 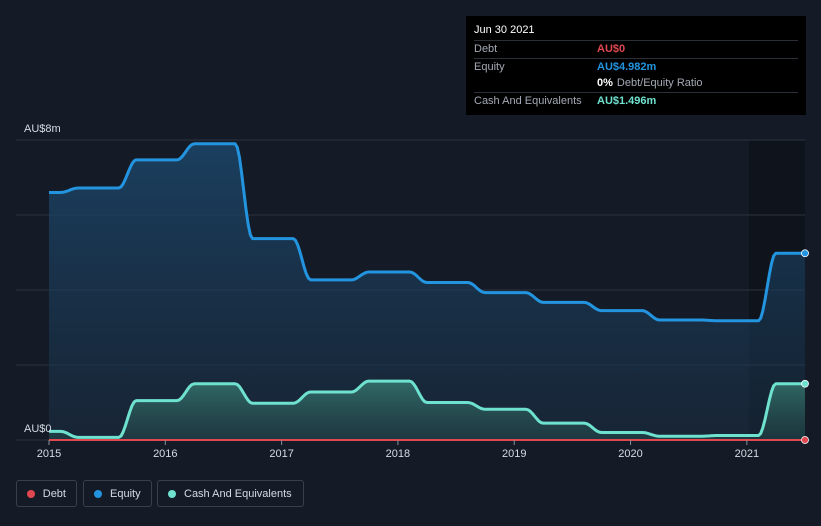 I want to click on tooltip-equity-label: Equity, so click(x=489, y=66).